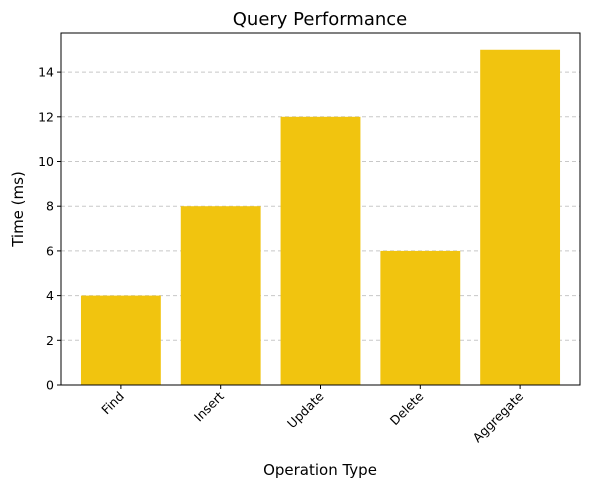 Image resolution: width=590 pixels, height=490 pixels. What do you see at coordinates (120, 340) in the screenshot?
I see `bar-find` at bounding box center [120, 340].